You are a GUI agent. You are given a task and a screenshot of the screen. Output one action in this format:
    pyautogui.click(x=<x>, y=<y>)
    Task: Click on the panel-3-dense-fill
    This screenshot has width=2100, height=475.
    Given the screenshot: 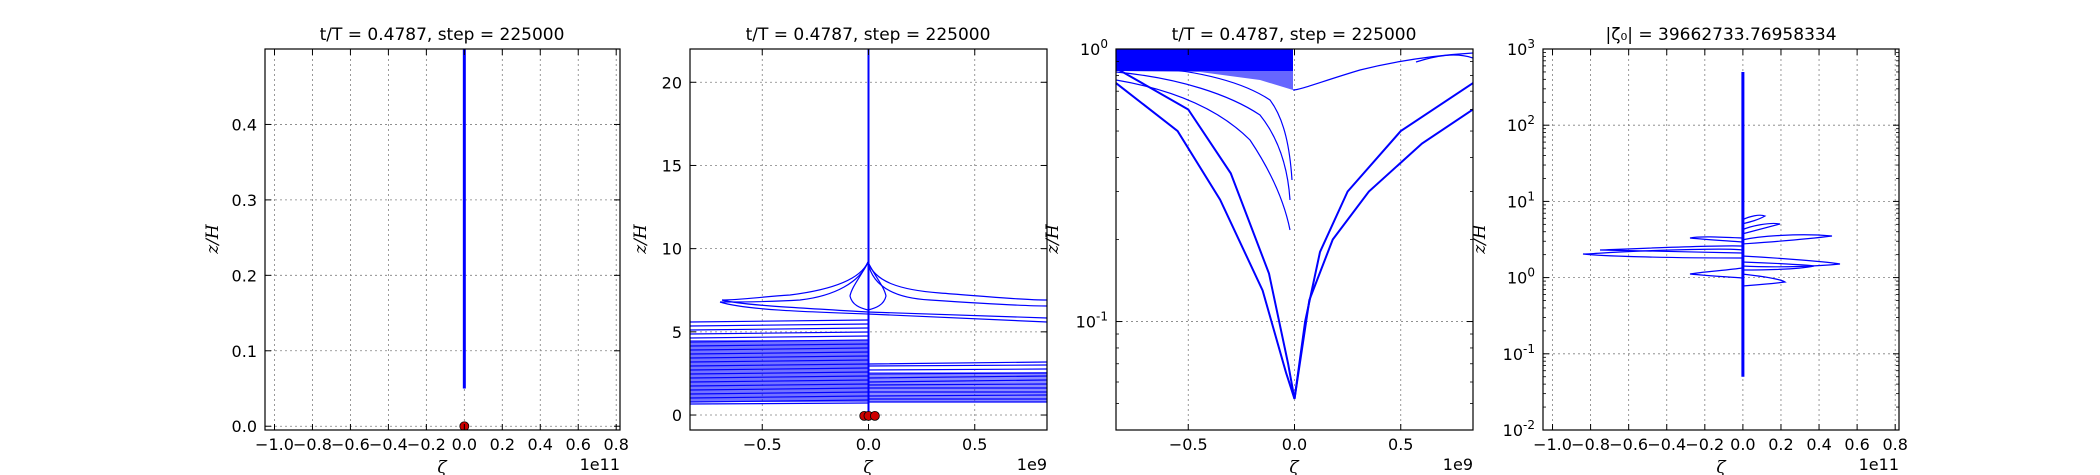 What is the action you would take?
    pyautogui.click(x=1204, y=60)
    